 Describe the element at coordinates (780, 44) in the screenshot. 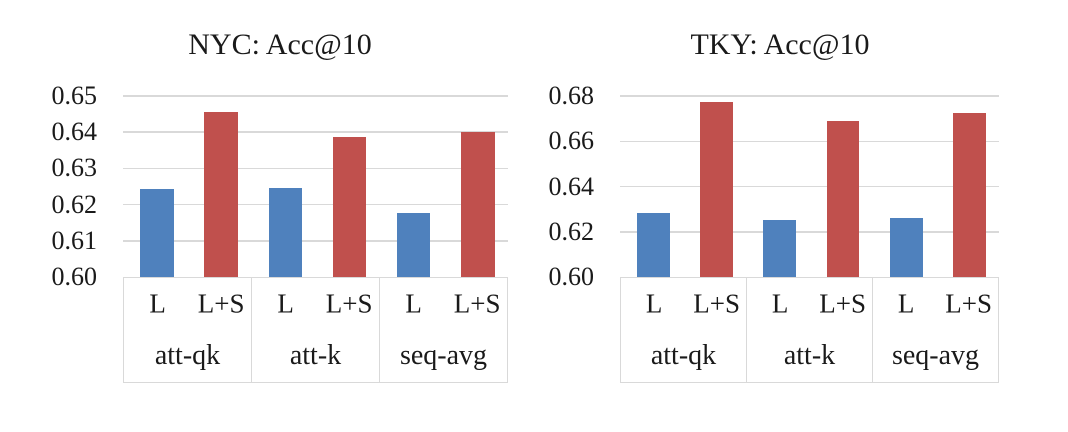

I see `chart-title: TKY: Acc@10` at that location.